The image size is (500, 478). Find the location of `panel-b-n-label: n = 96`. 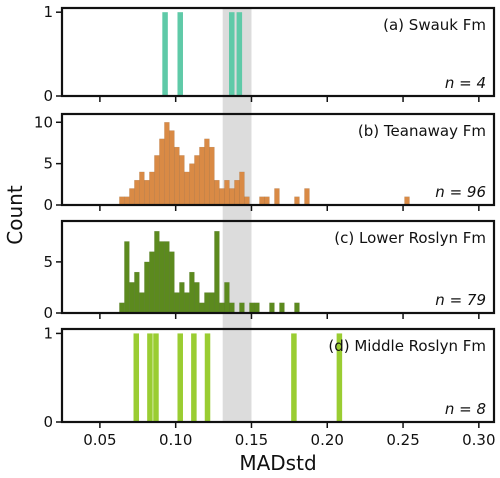

panel-b-n-label: n = 96 is located at coordinates (460, 192).